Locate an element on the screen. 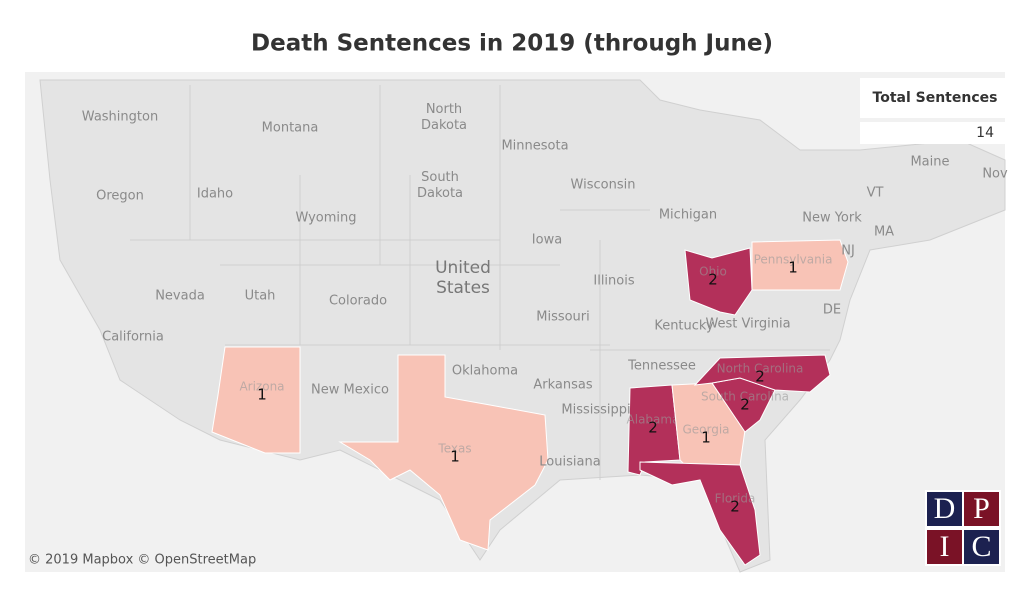  state-label: Arkansas is located at coordinates (562, 385).